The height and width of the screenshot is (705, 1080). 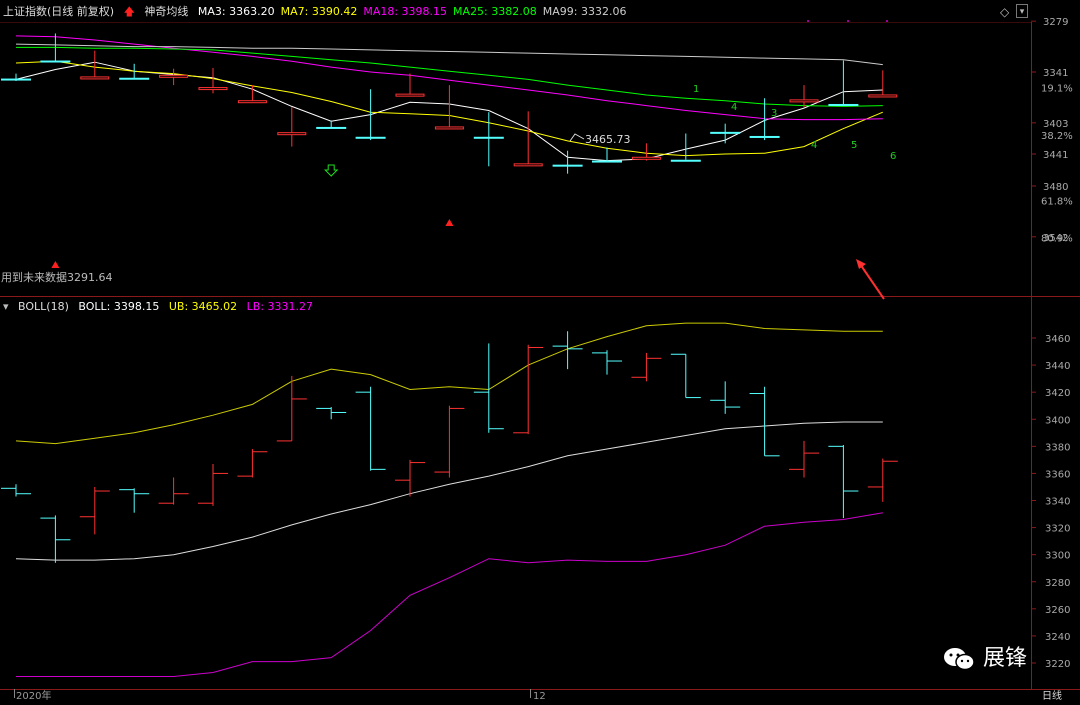 I want to click on ma-line-ma99, so click(x=449, y=54).